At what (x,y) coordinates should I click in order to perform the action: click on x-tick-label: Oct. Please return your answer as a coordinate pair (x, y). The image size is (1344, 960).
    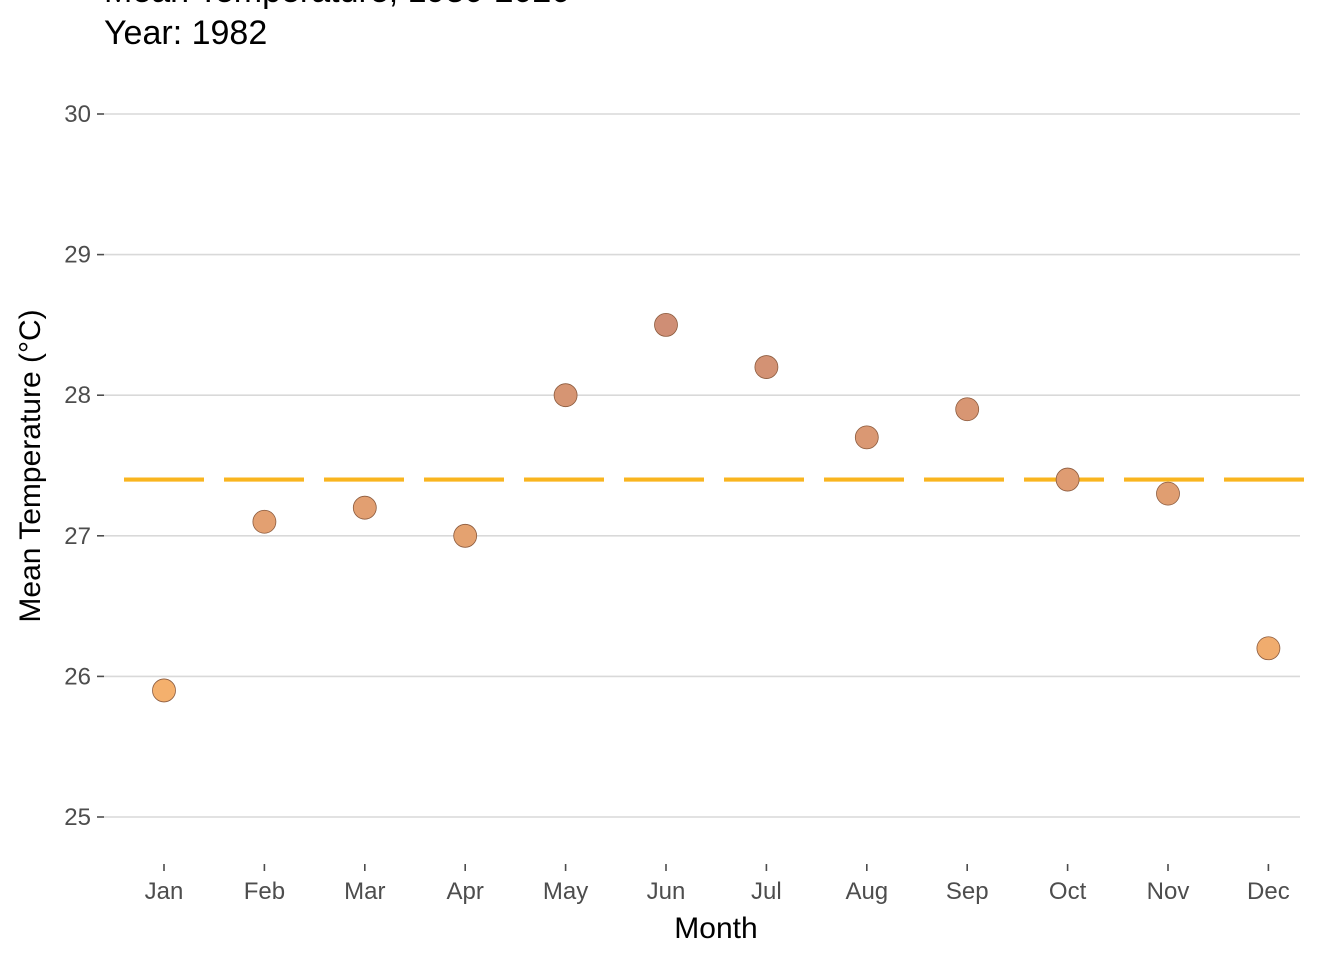
    Looking at the image, I should click on (1068, 891).